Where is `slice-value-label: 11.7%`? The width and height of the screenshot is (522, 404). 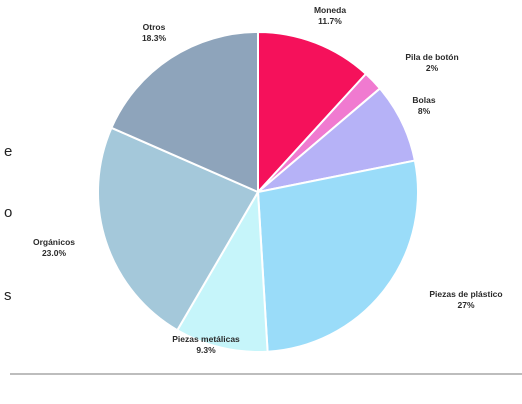
slice-value-label: 11.7% is located at coordinates (330, 21).